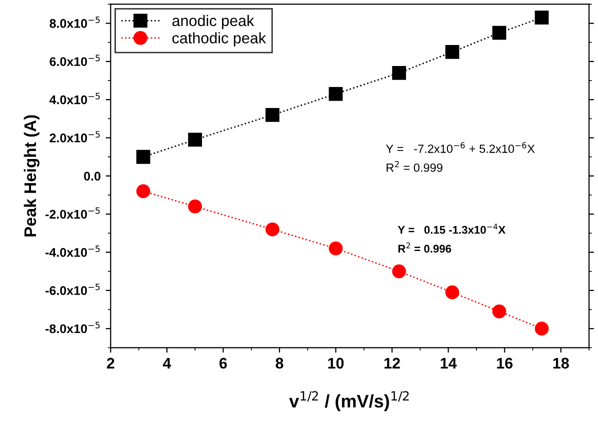 This screenshot has height=424, width=598. Describe the element at coordinates (425, 247) in the screenshot. I see `annotation: R$^{2}$ = 0.996` at that location.